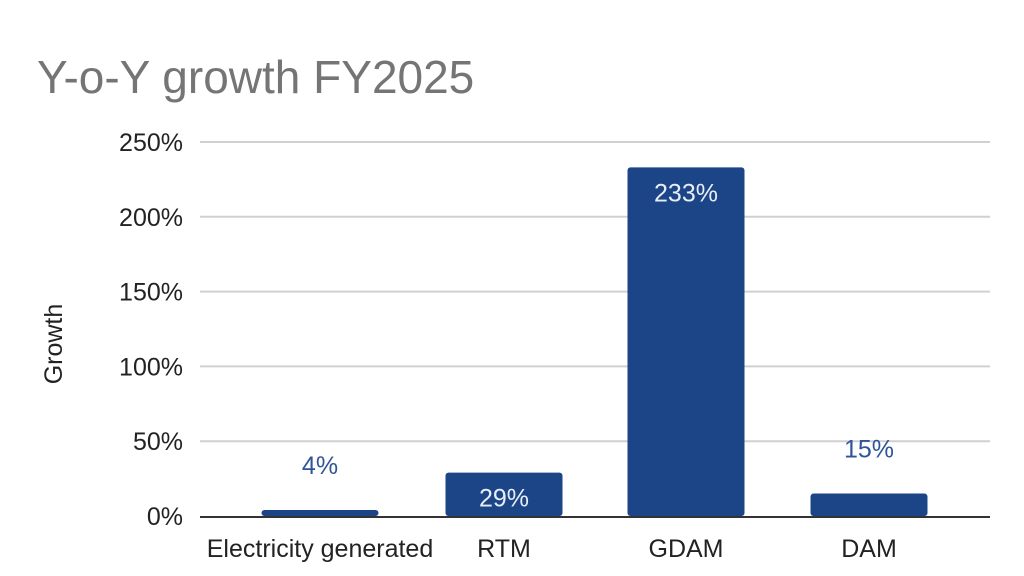 Image resolution: width=1024 pixels, height=576 pixels. Describe the element at coordinates (686, 193) in the screenshot. I see `data-label: 233%` at that location.